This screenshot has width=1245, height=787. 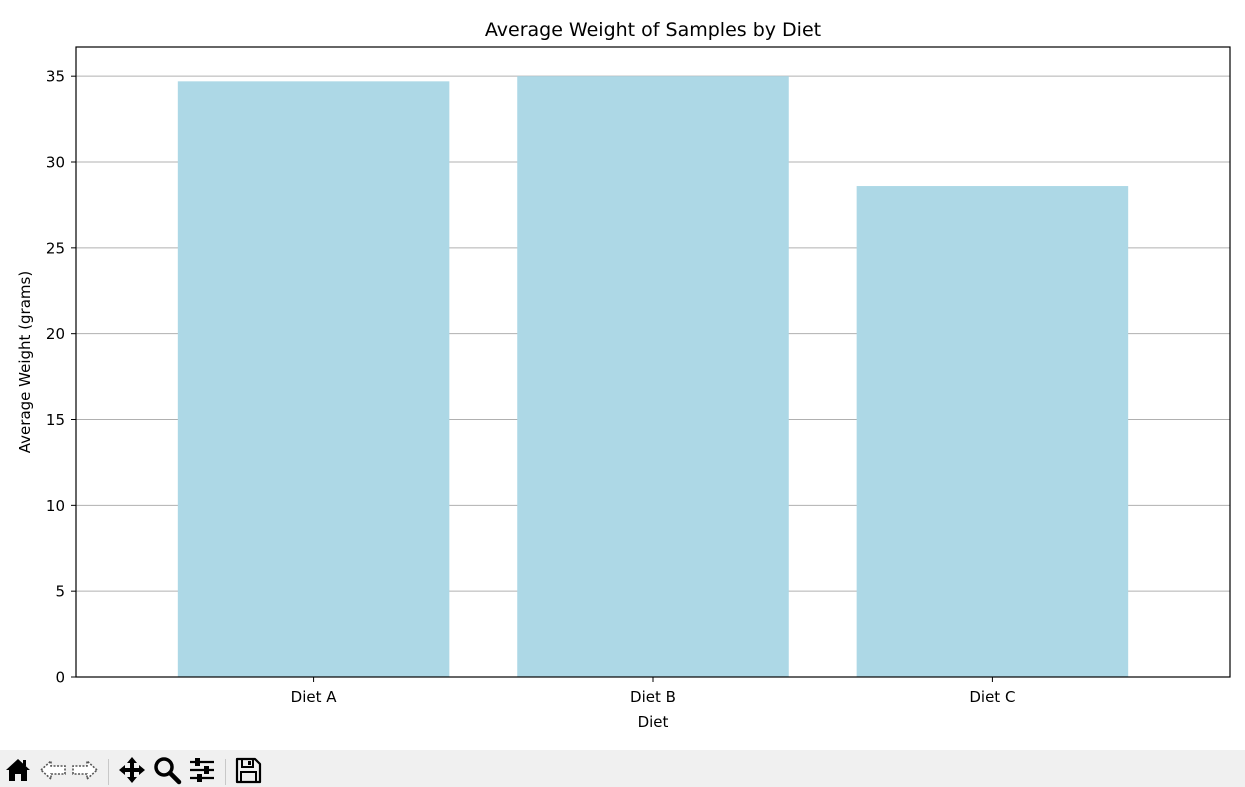 I want to click on y-tick-label: 0, so click(x=60, y=678).